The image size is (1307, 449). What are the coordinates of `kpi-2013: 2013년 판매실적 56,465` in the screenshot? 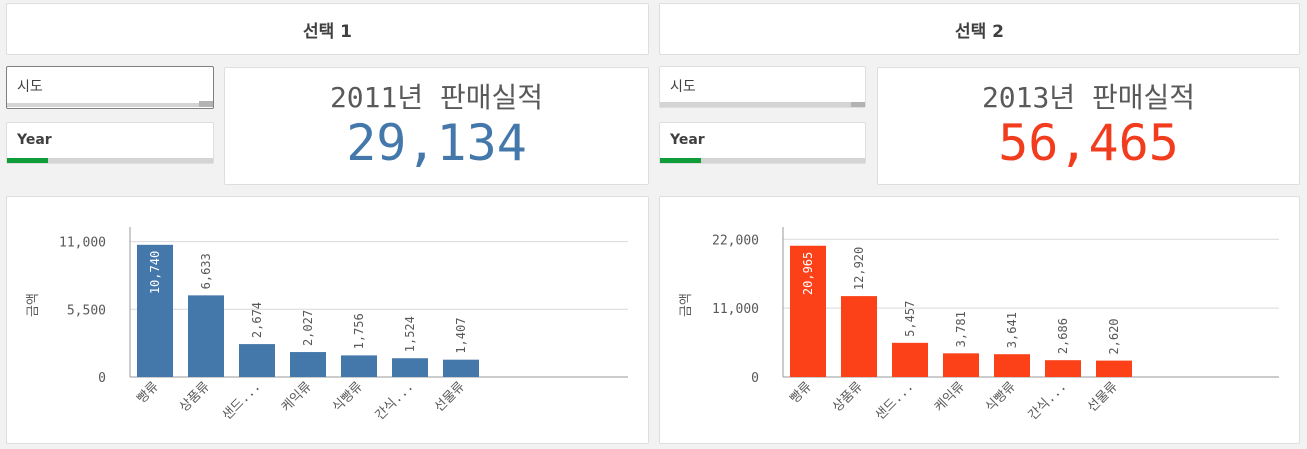 It's located at (1088, 126).